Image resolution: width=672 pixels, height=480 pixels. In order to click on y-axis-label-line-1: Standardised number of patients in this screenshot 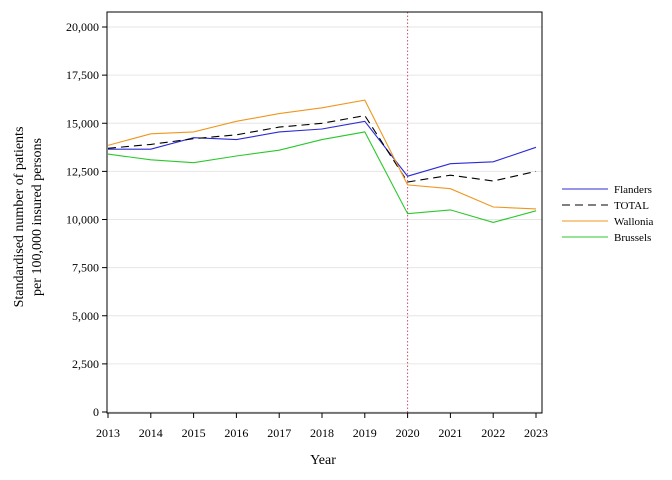, I will do `click(19, 217)`.